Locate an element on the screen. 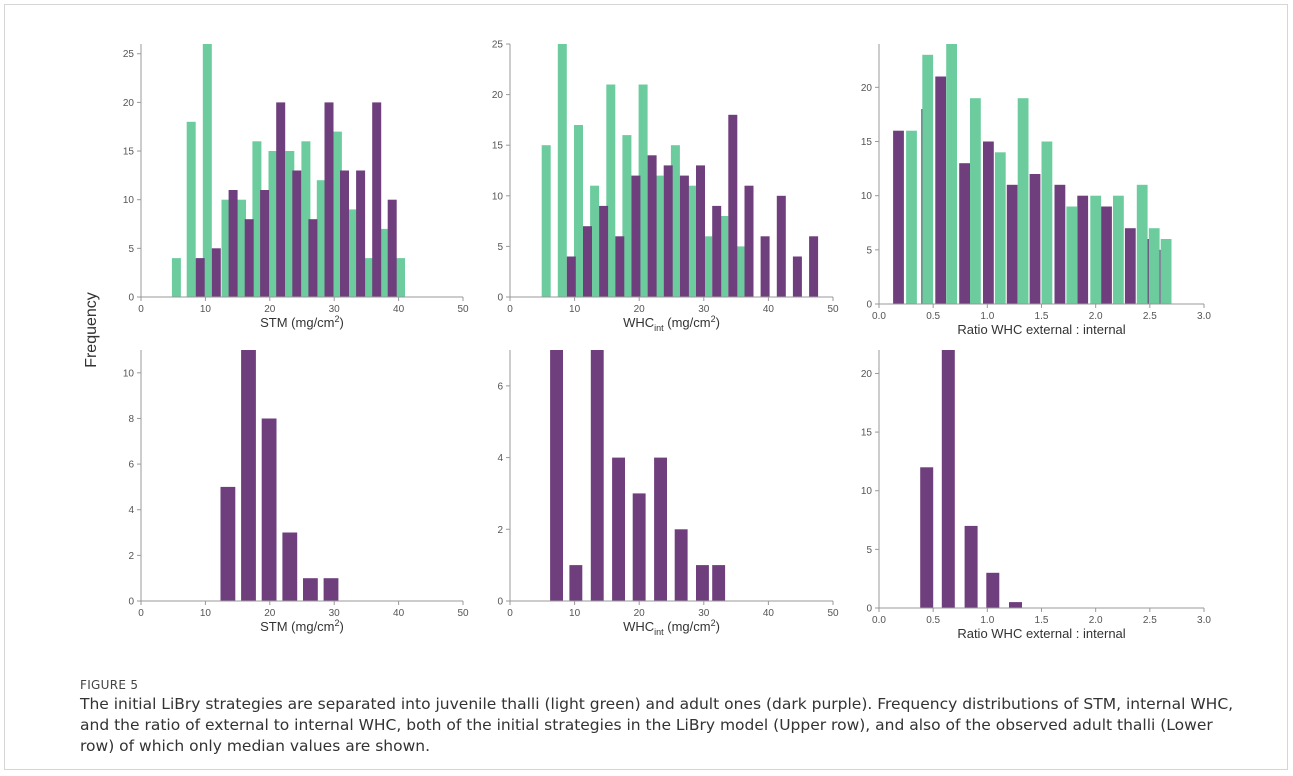  x-axis-label: WHCint (mg/cm2) is located at coordinates (671, 323).